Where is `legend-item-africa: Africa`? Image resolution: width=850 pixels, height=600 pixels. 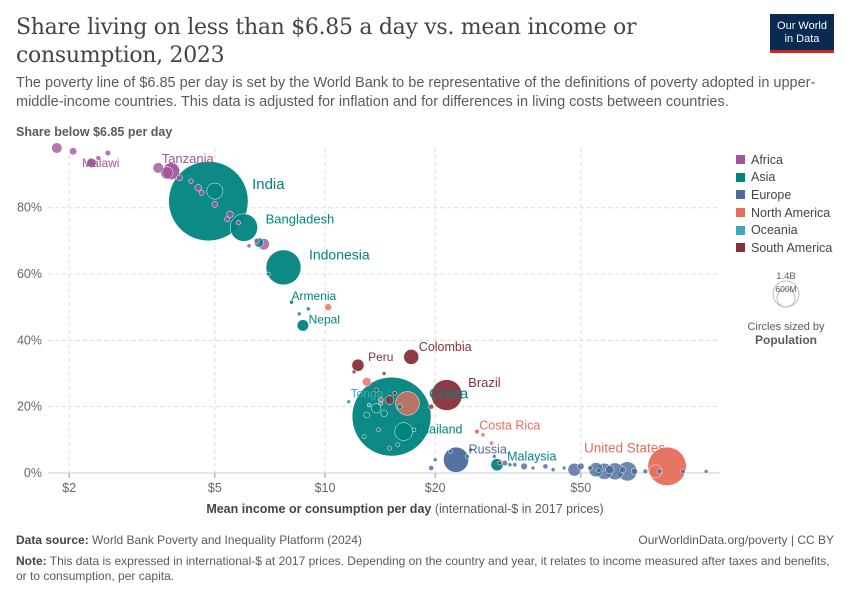
legend-item-africa: Africa is located at coordinates (784, 160).